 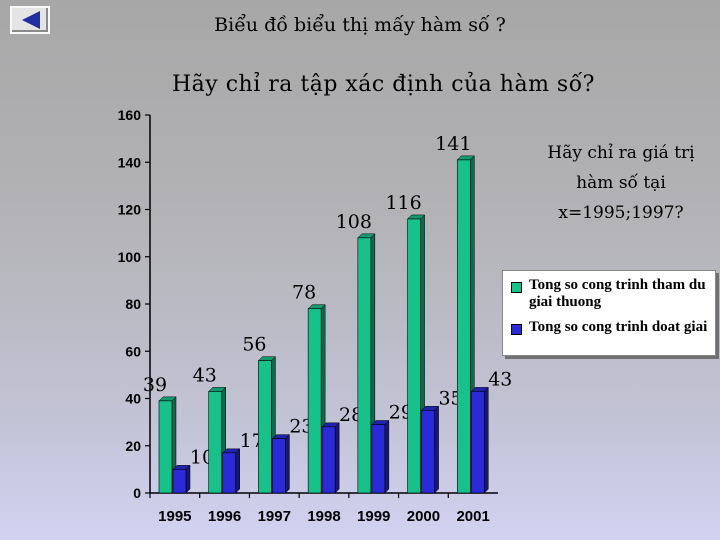 What do you see at coordinates (133, 446) in the screenshot?
I see `y-tick-label: 20` at bounding box center [133, 446].